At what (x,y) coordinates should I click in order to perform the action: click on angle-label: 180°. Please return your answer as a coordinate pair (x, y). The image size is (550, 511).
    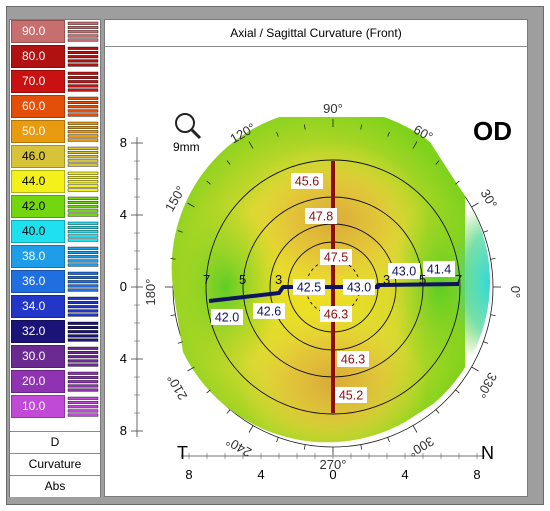
    Looking at the image, I should click on (150, 292).